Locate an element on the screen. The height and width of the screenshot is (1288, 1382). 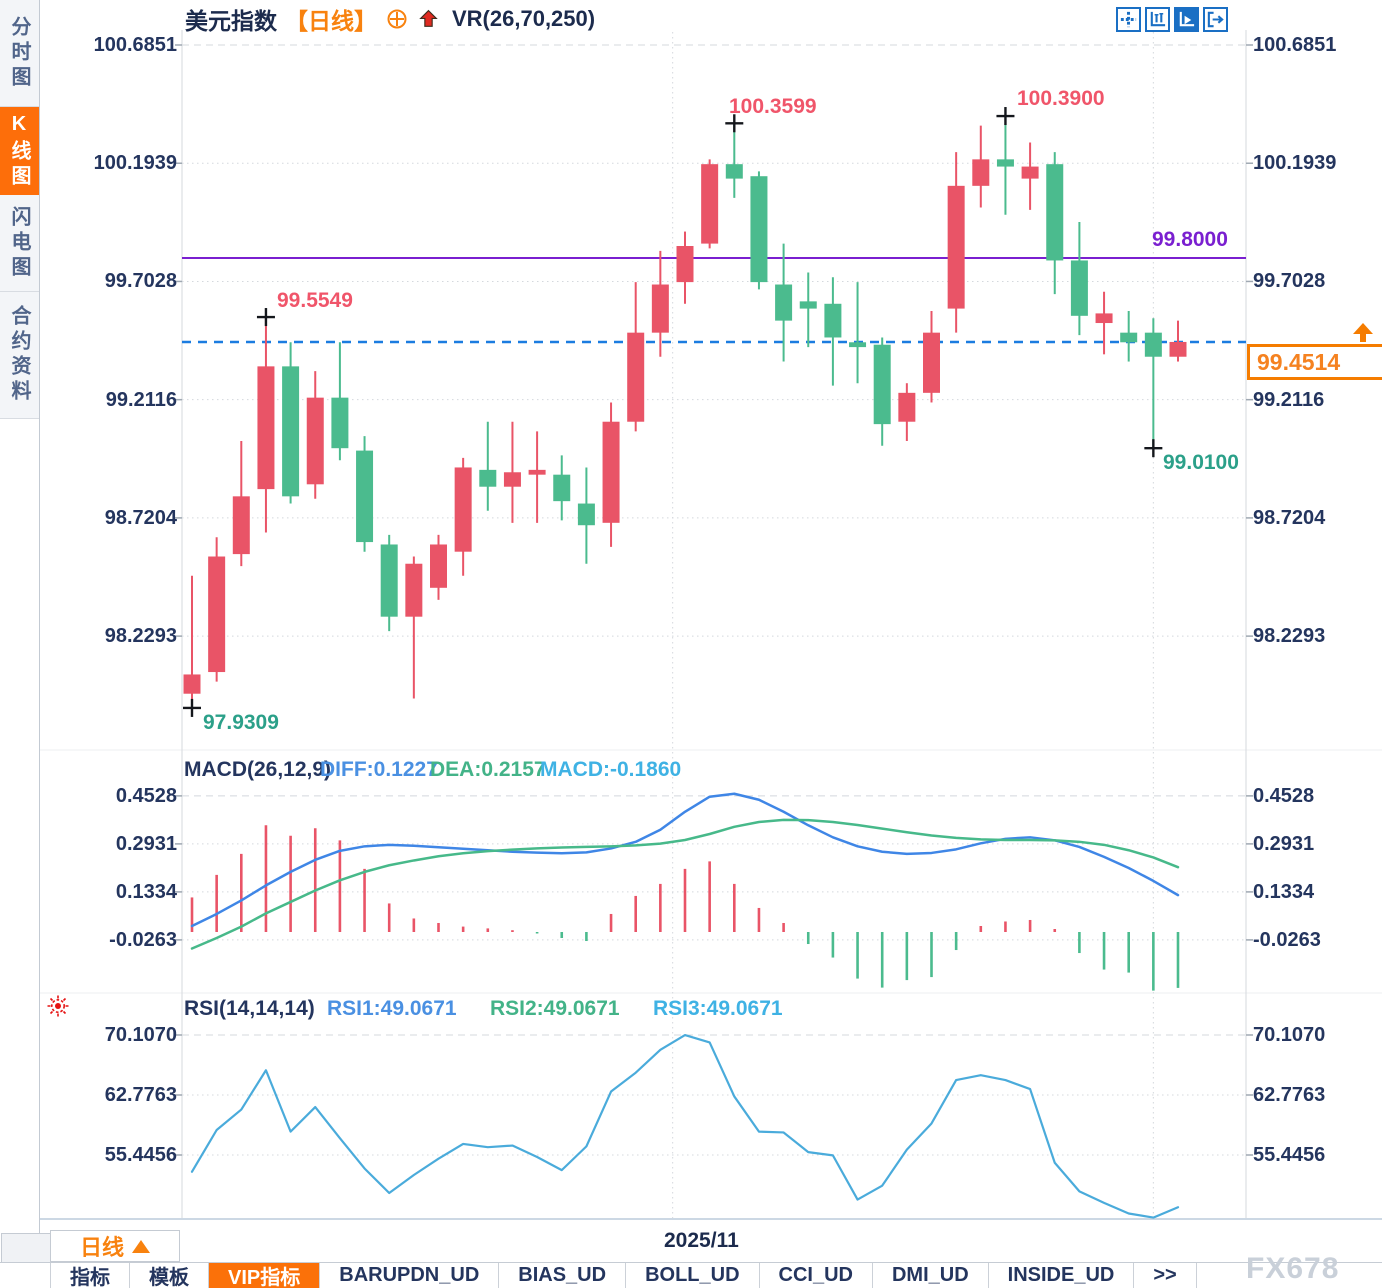
sidebar-filler is located at coordinates (19, 853).